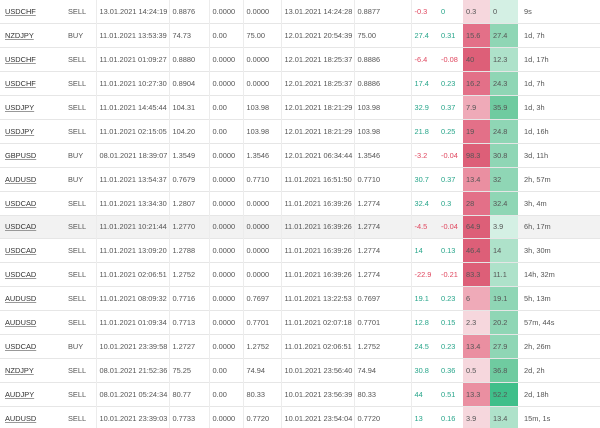  What do you see at coordinates (382, 417) in the screenshot?
I see `close-price-cell: 0.7720` at bounding box center [382, 417].